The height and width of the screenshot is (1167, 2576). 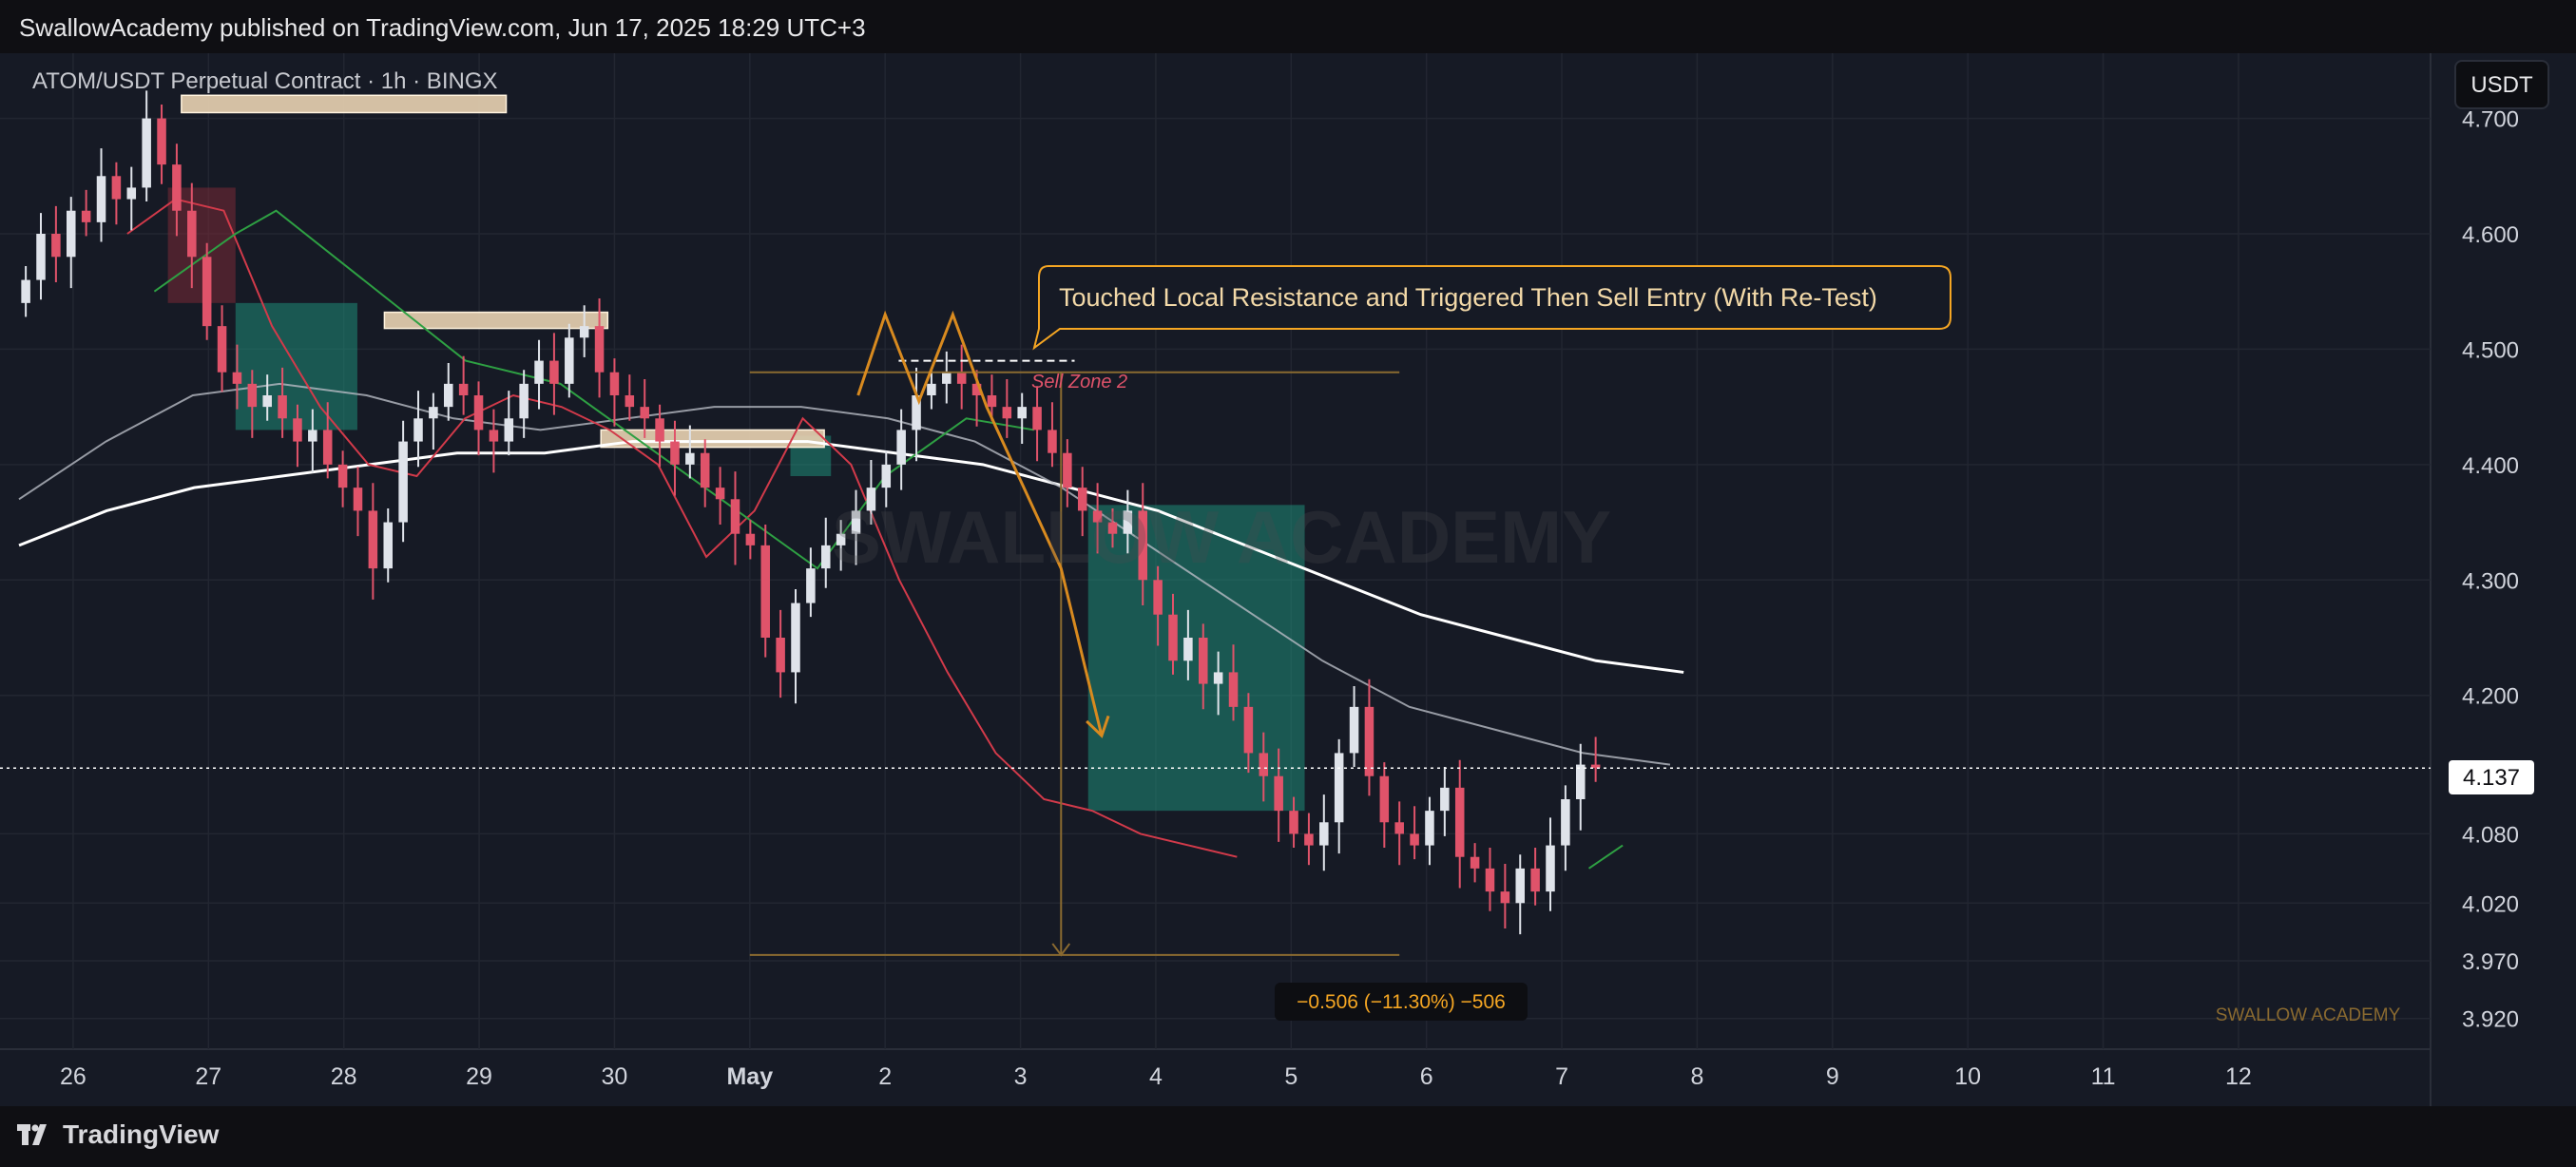 What do you see at coordinates (32, 1134) in the screenshot?
I see `tradingview-icon` at bounding box center [32, 1134].